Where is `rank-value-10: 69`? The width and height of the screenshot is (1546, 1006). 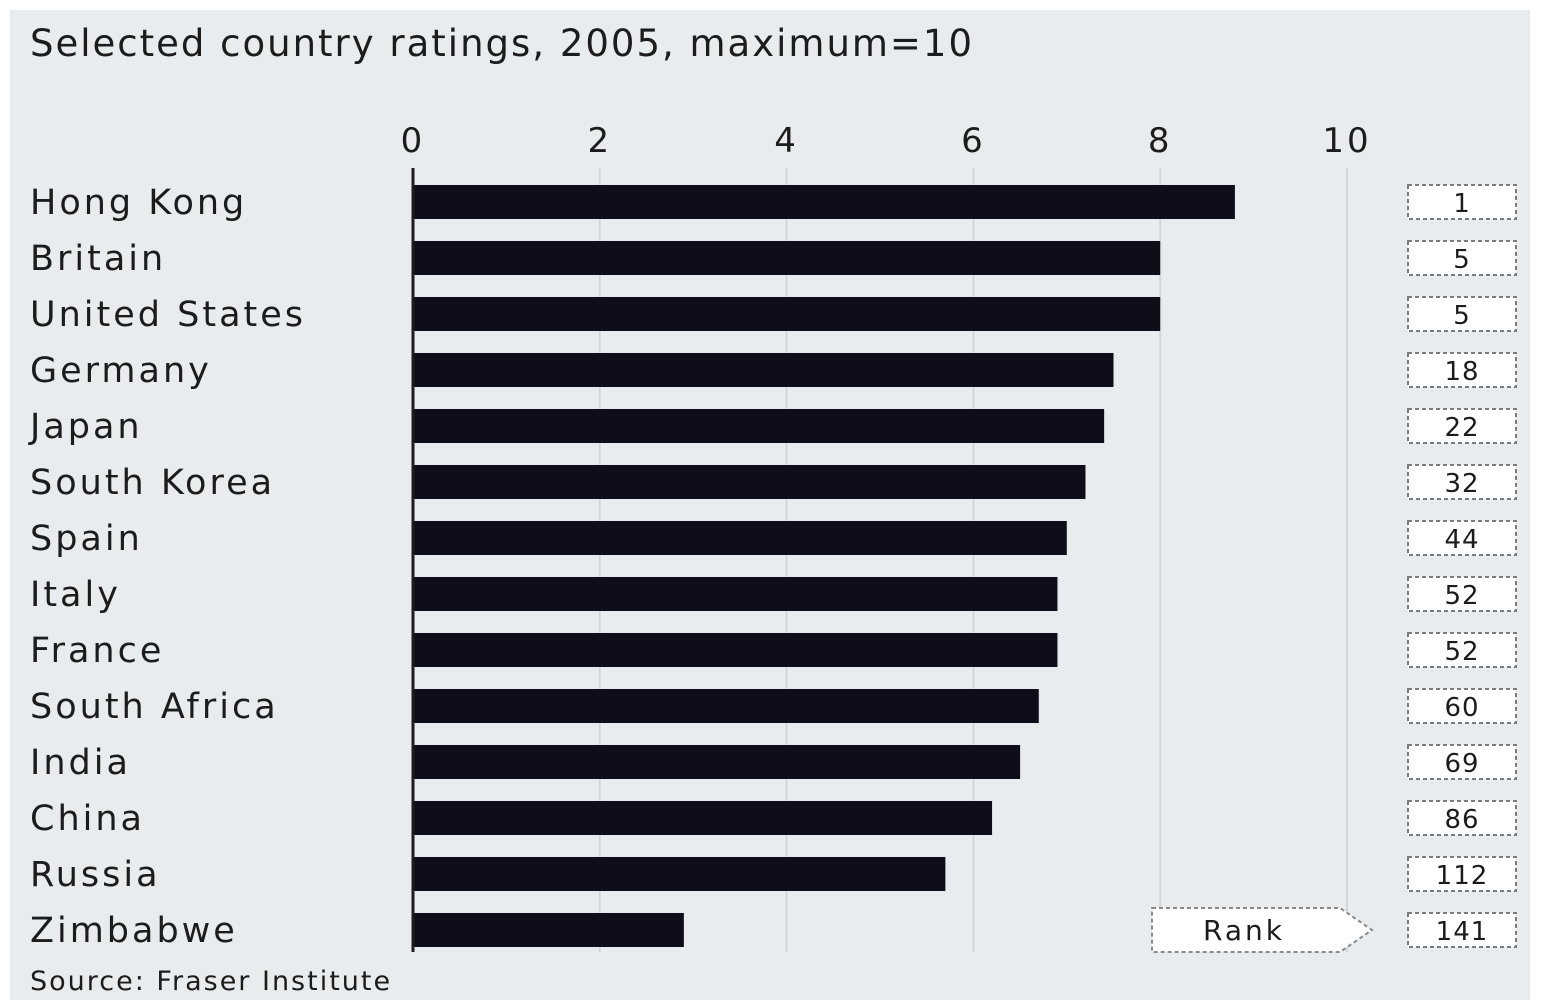
rank-value-10: 69 is located at coordinates (1461, 764).